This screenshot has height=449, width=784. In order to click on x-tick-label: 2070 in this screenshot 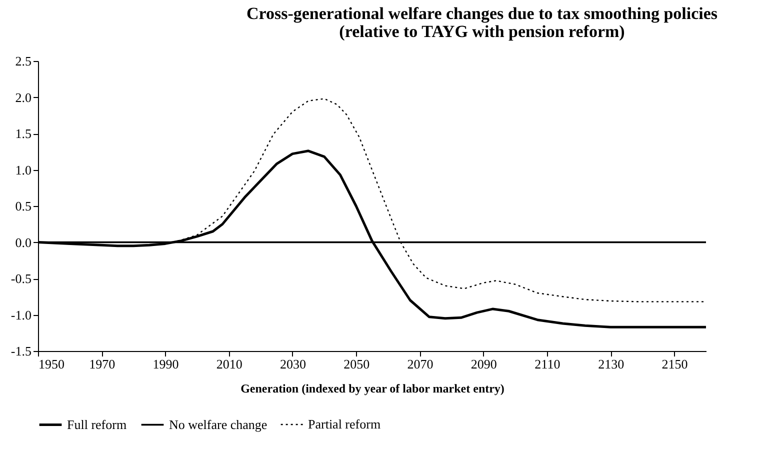, I will do `click(420, 364)`.